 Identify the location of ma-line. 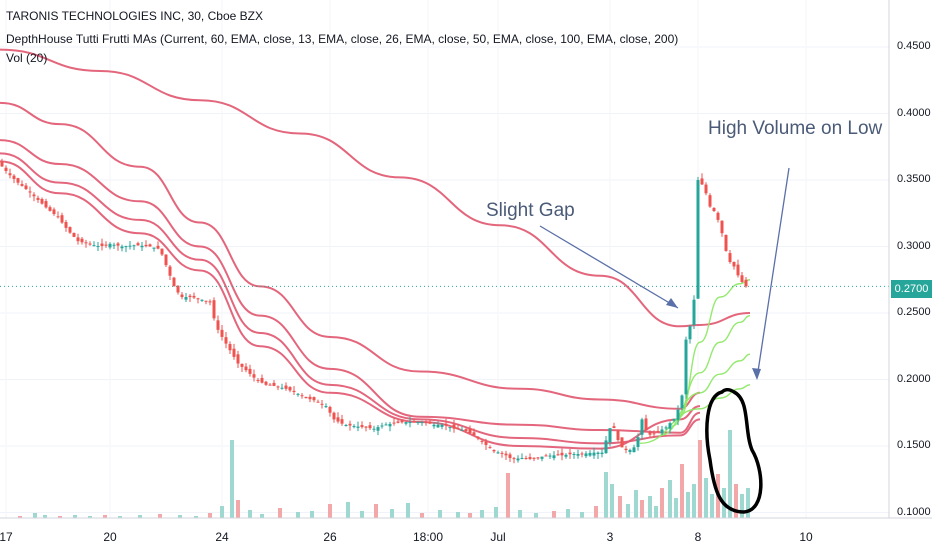
(711, 370).